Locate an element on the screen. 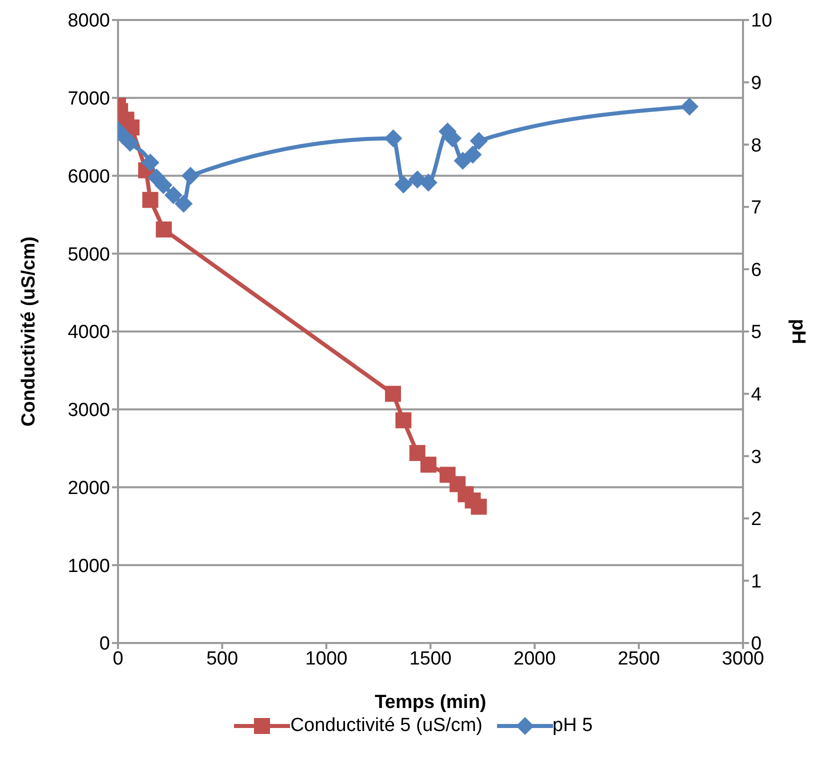  x-tick-label: 1000 is located at coordinates (326, 659).